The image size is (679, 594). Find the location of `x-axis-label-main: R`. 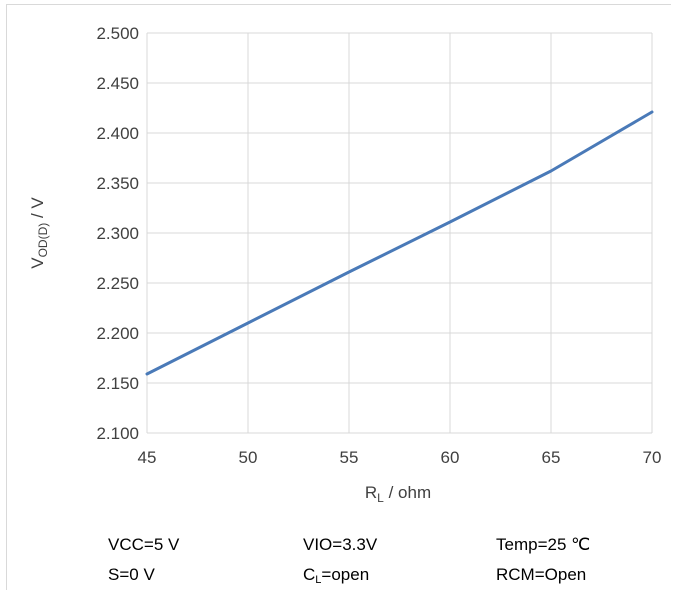

x-axis-label-main: R is located at coordinates (371, 492).